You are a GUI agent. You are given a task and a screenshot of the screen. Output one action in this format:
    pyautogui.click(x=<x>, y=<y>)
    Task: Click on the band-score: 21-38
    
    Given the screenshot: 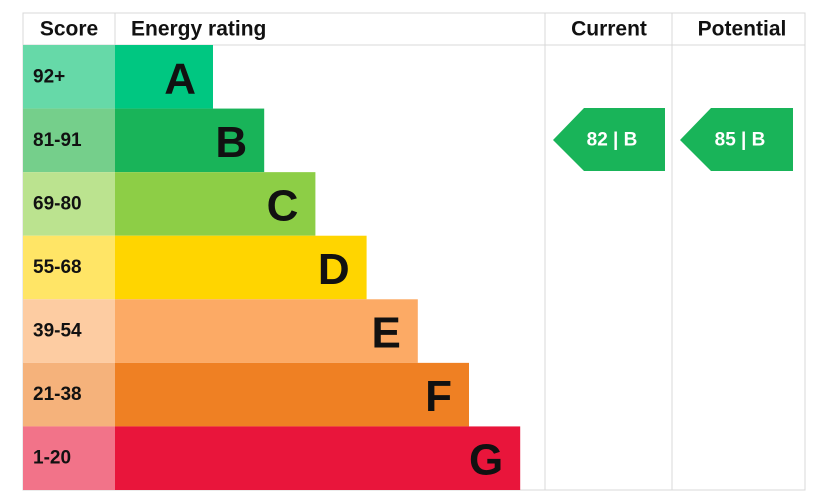 What is the action you would take?
    pyautogui.click(x=57, y=394)
    